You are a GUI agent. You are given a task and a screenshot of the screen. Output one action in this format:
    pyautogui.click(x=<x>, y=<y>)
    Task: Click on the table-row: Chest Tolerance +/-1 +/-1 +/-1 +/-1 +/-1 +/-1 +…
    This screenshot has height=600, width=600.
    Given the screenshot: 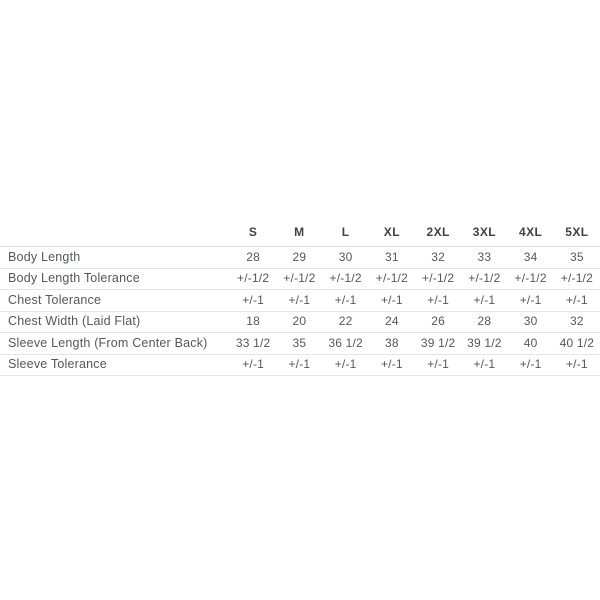 What is the action you would take?
    pyautogui.click(x=300, y=300)
    